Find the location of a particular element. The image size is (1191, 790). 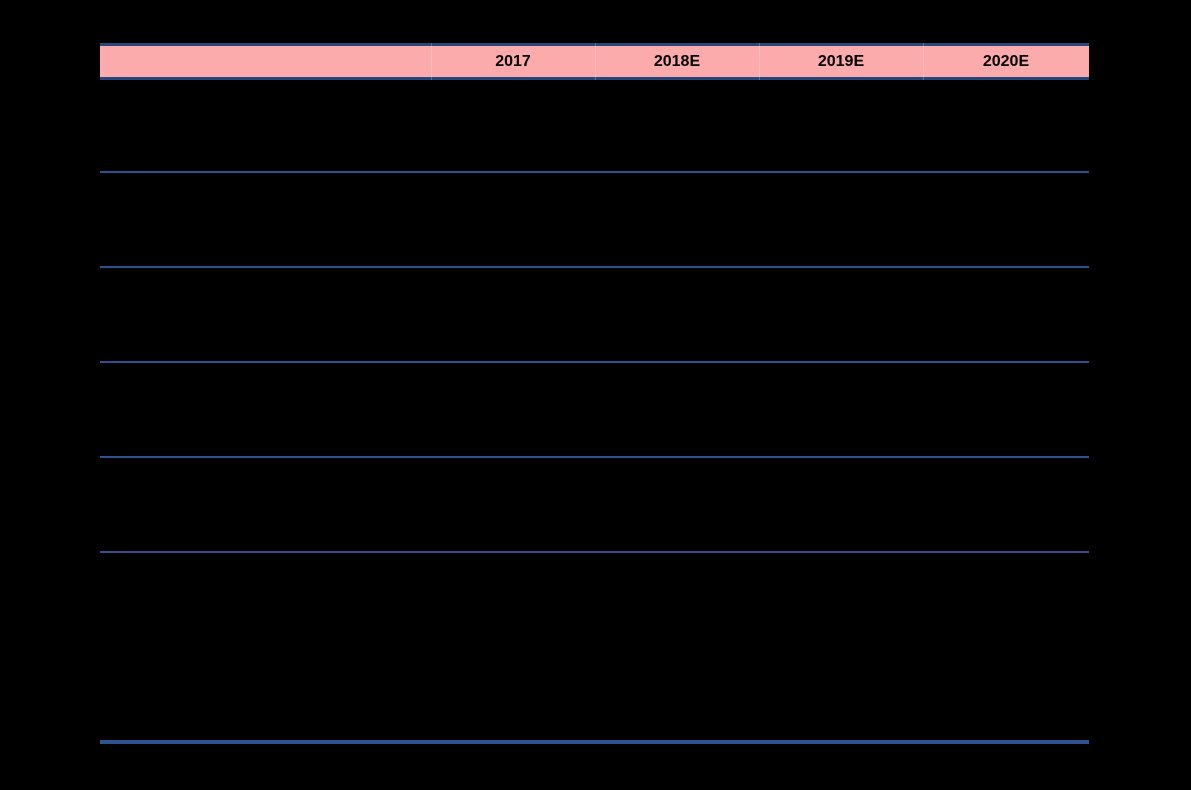

header-cell-row-label is located at coordinates (265, 61).